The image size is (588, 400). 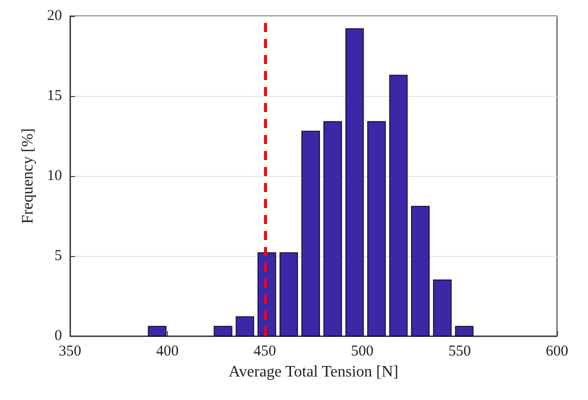 I want to click on y-tick-label: 20, so click(x=54, y=16).